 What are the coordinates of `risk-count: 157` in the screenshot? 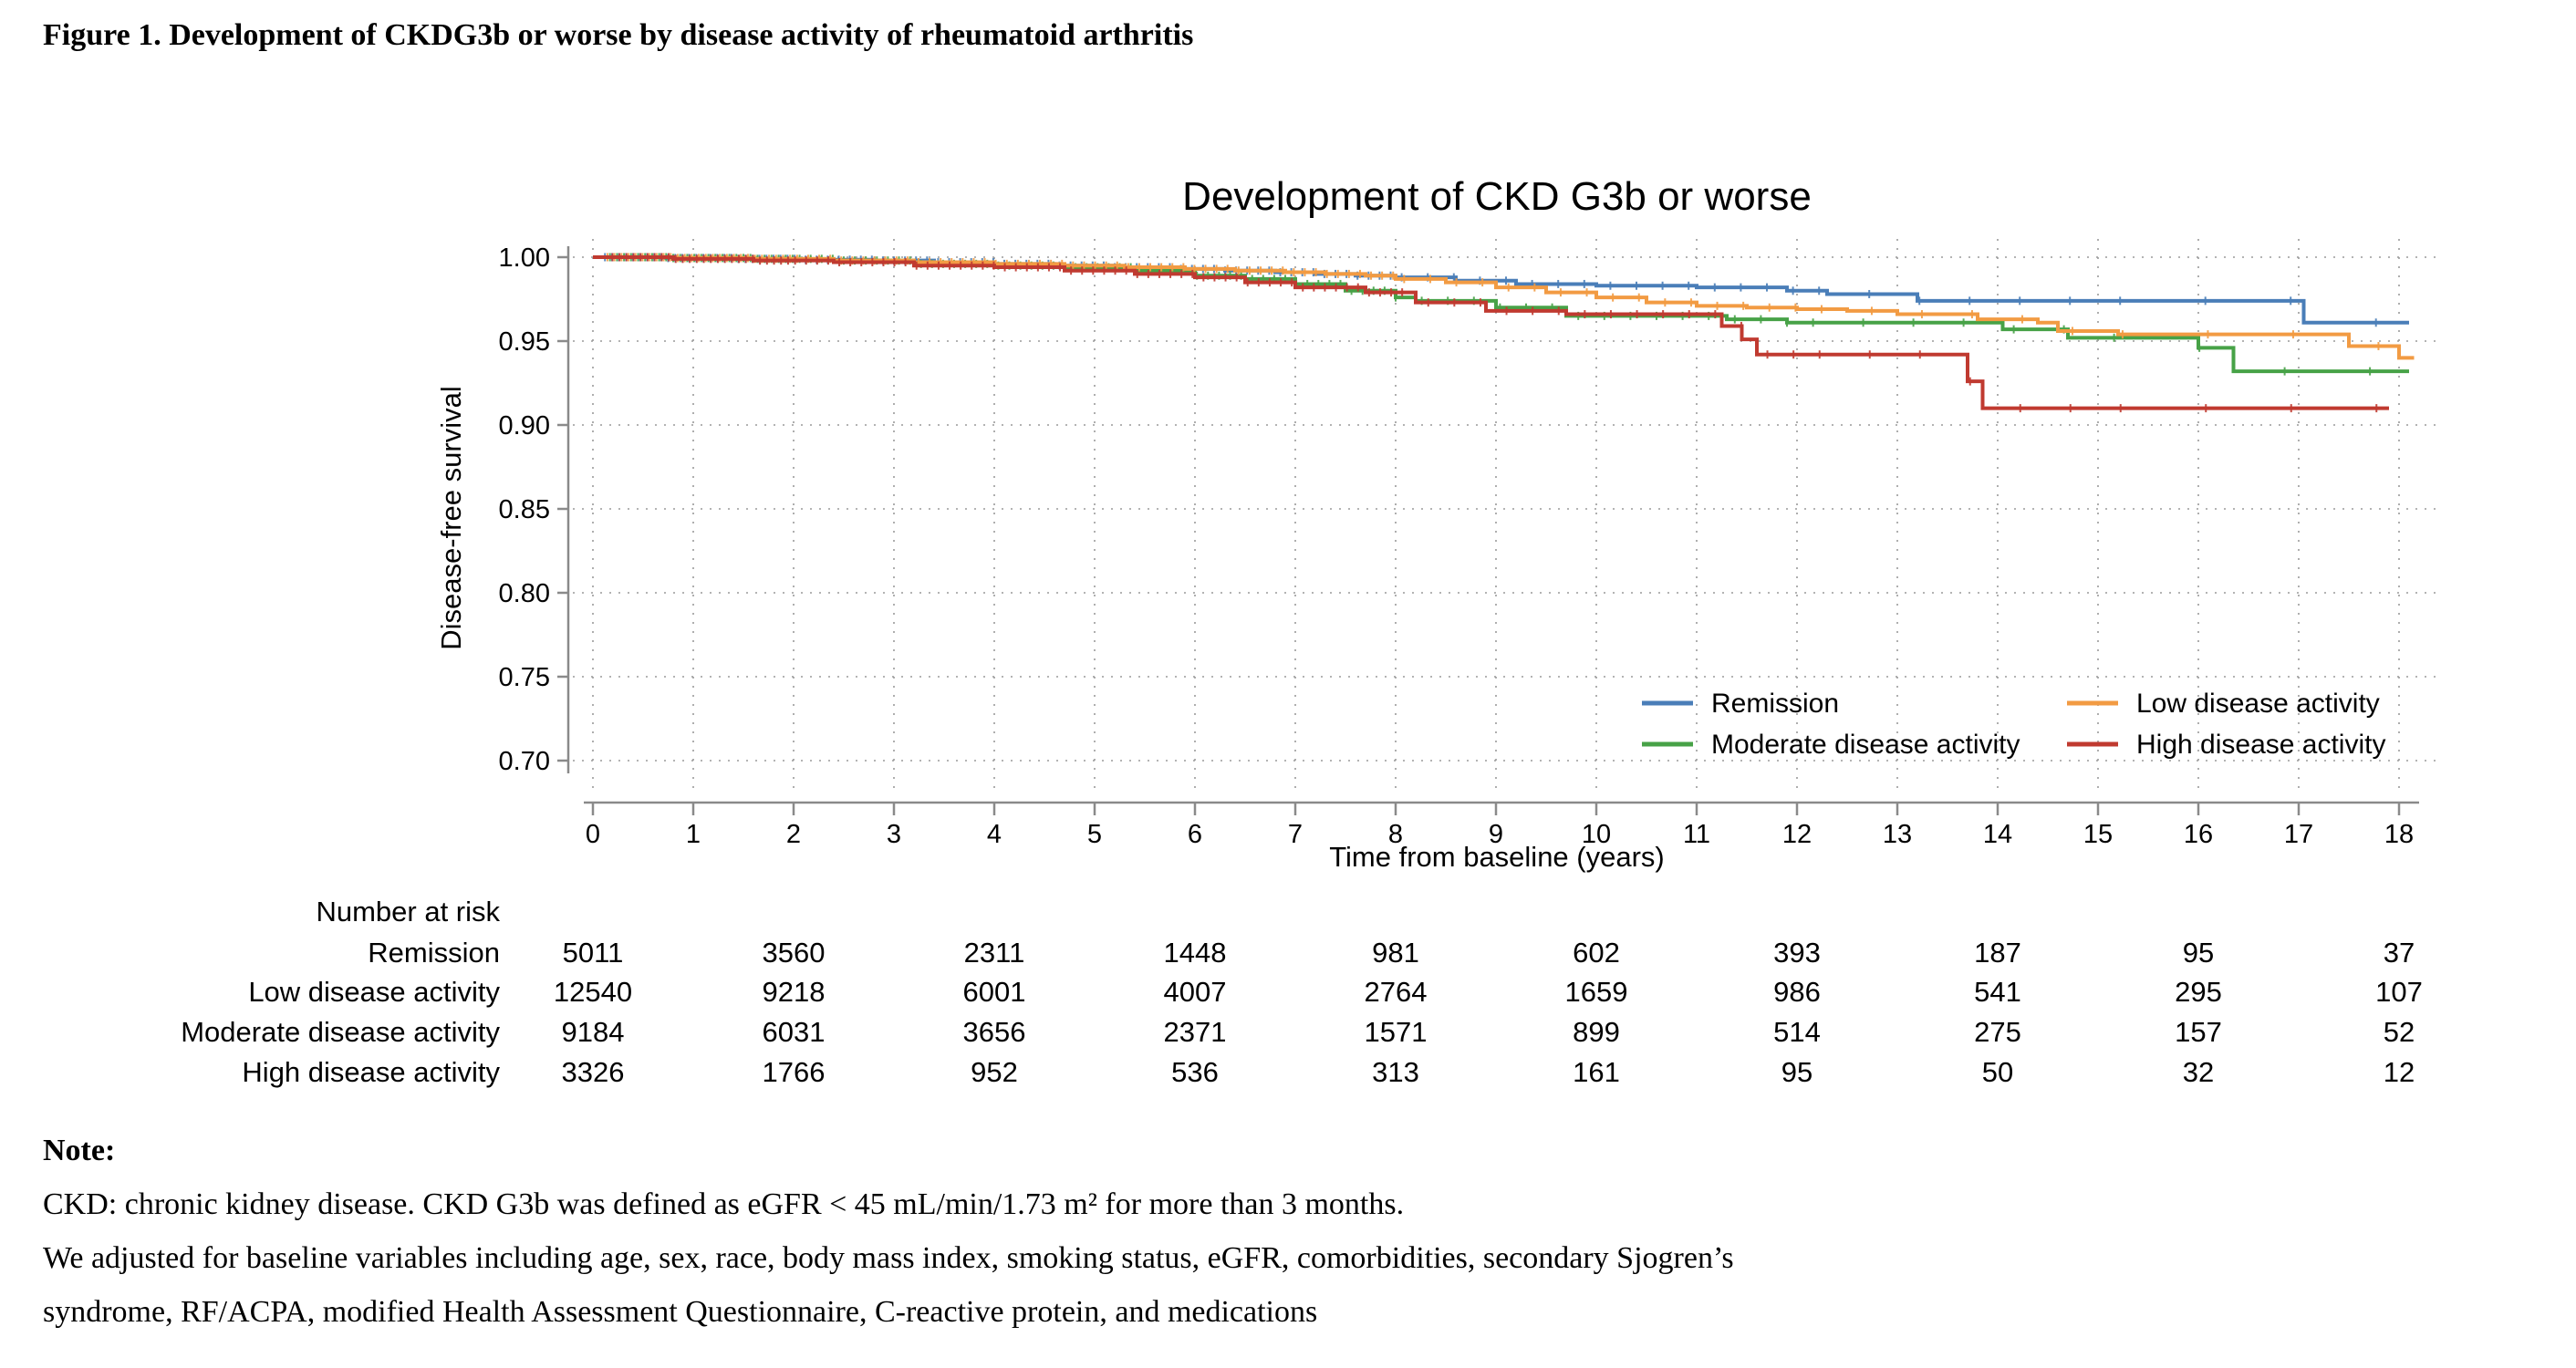 It's located at (2198, 1032).